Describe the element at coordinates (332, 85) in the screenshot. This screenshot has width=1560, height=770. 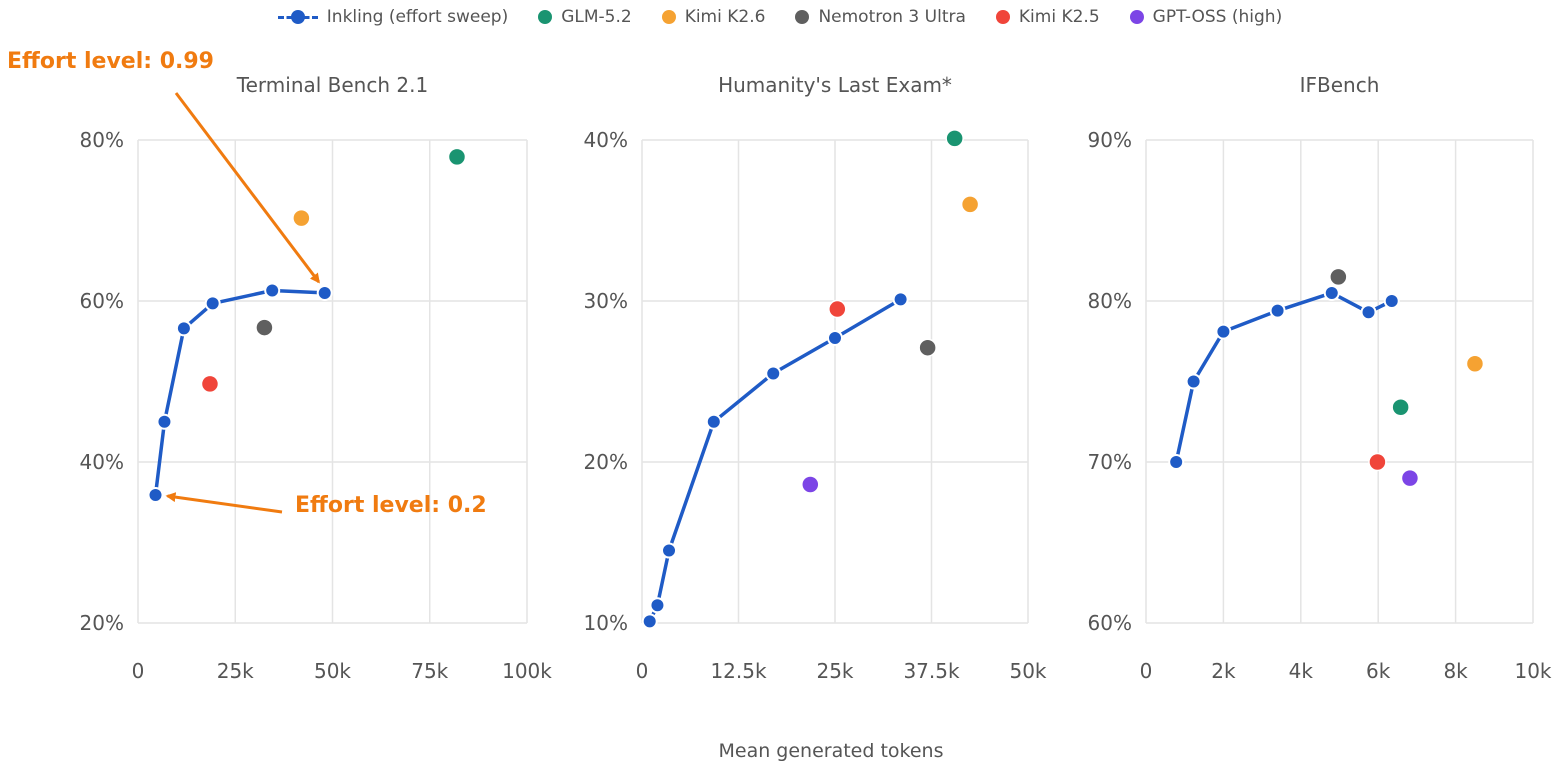
I see `panel-title: Terminal Bench 2.1` at that location.